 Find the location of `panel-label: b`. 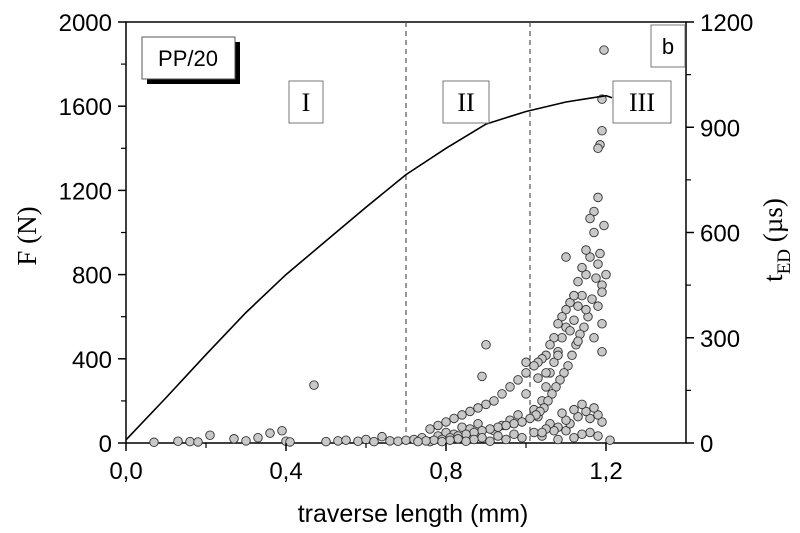

panel-label: b is located at coordinates (668, 46).